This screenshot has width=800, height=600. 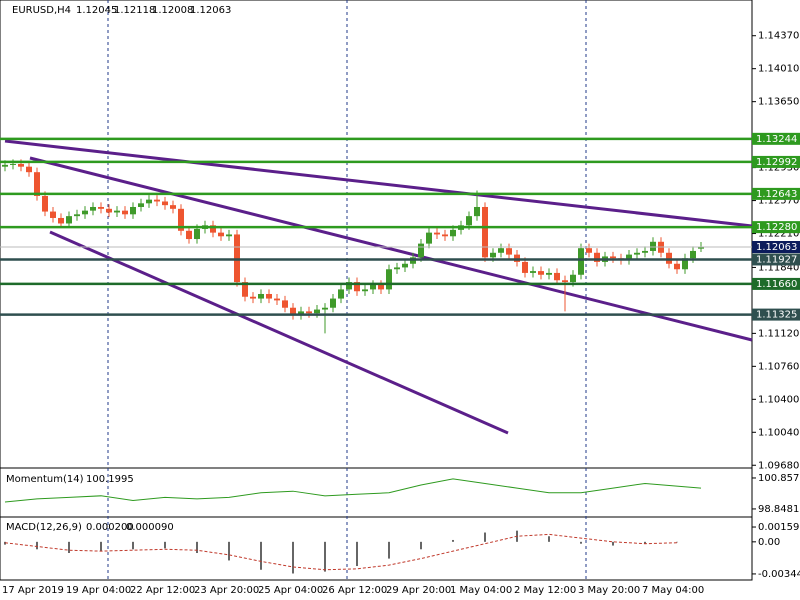 What do you see at coordinates (290, 590) in the screenshot?
I see `x-tick-label: 25 Apr 04:00` at bounding box center [290, 590].